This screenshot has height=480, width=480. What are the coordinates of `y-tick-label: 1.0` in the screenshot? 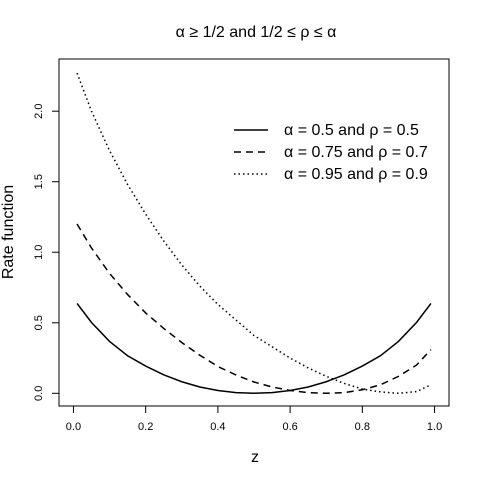 It's located at (39, 252).